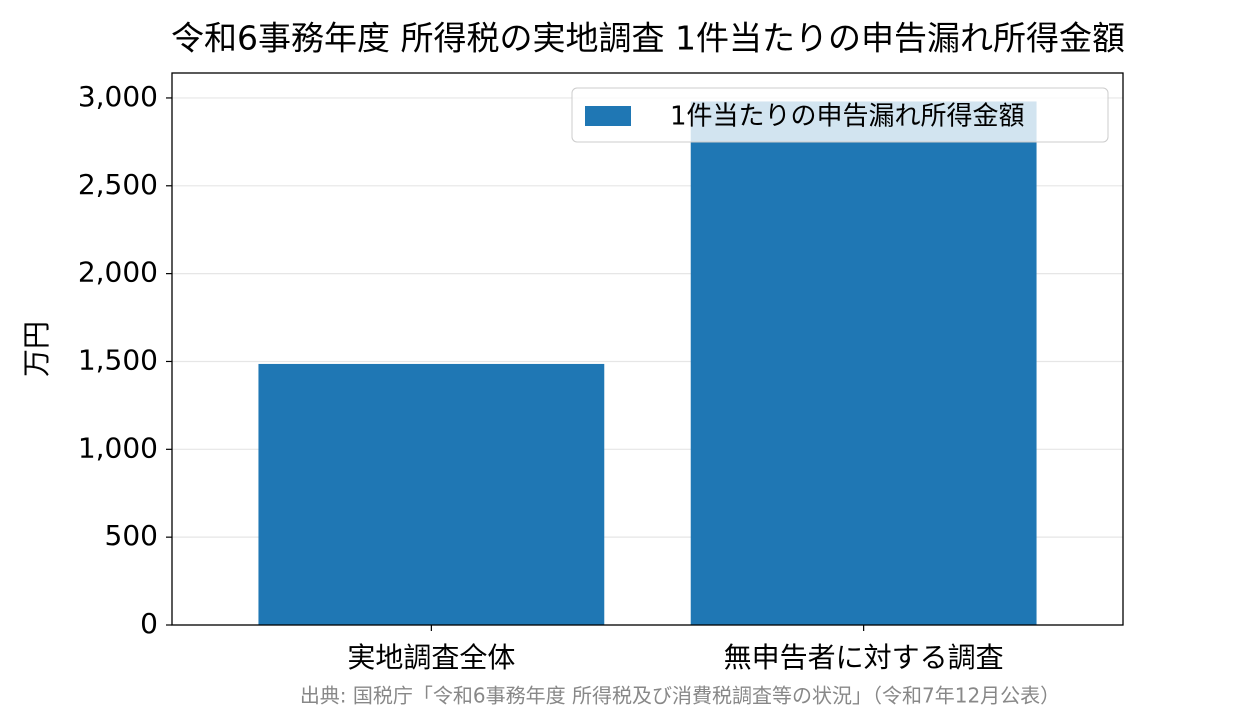 The width and height of the screenshot is (1243, 725). Describe the element at coordinates (118, 272) in the screenshot. I see `y-tick-label: 2,000` at that location.